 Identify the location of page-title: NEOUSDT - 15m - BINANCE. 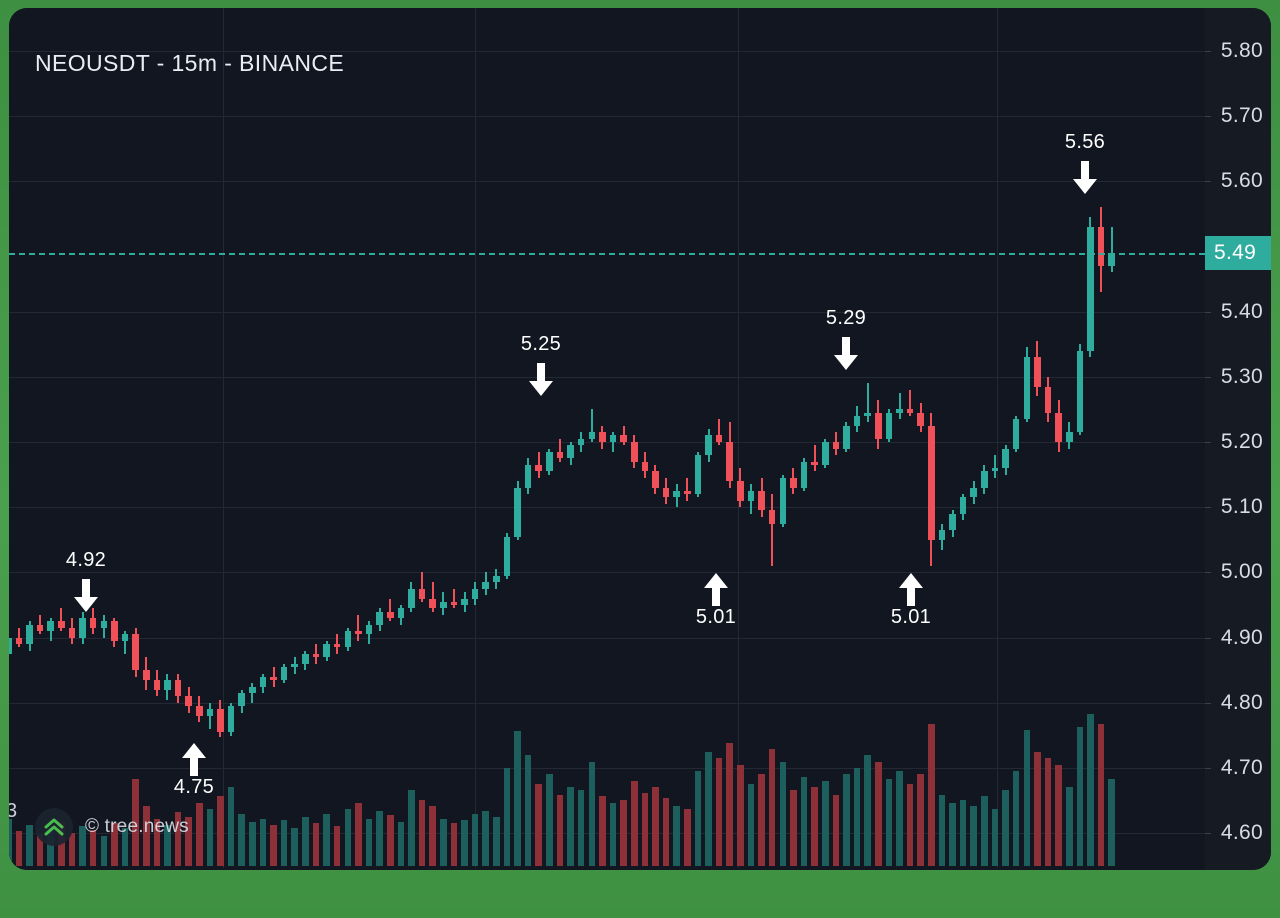
(190, 63).